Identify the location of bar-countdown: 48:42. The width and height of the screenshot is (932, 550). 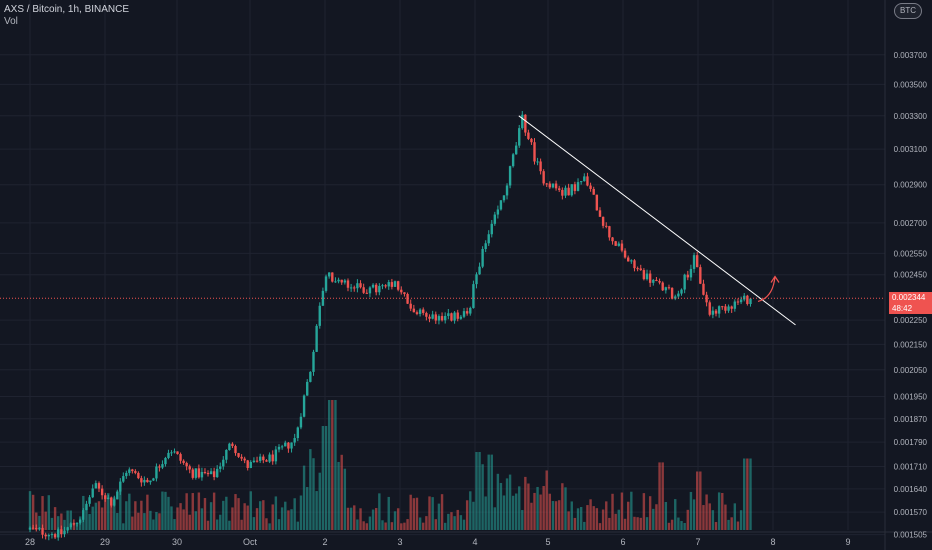
(902, 309).